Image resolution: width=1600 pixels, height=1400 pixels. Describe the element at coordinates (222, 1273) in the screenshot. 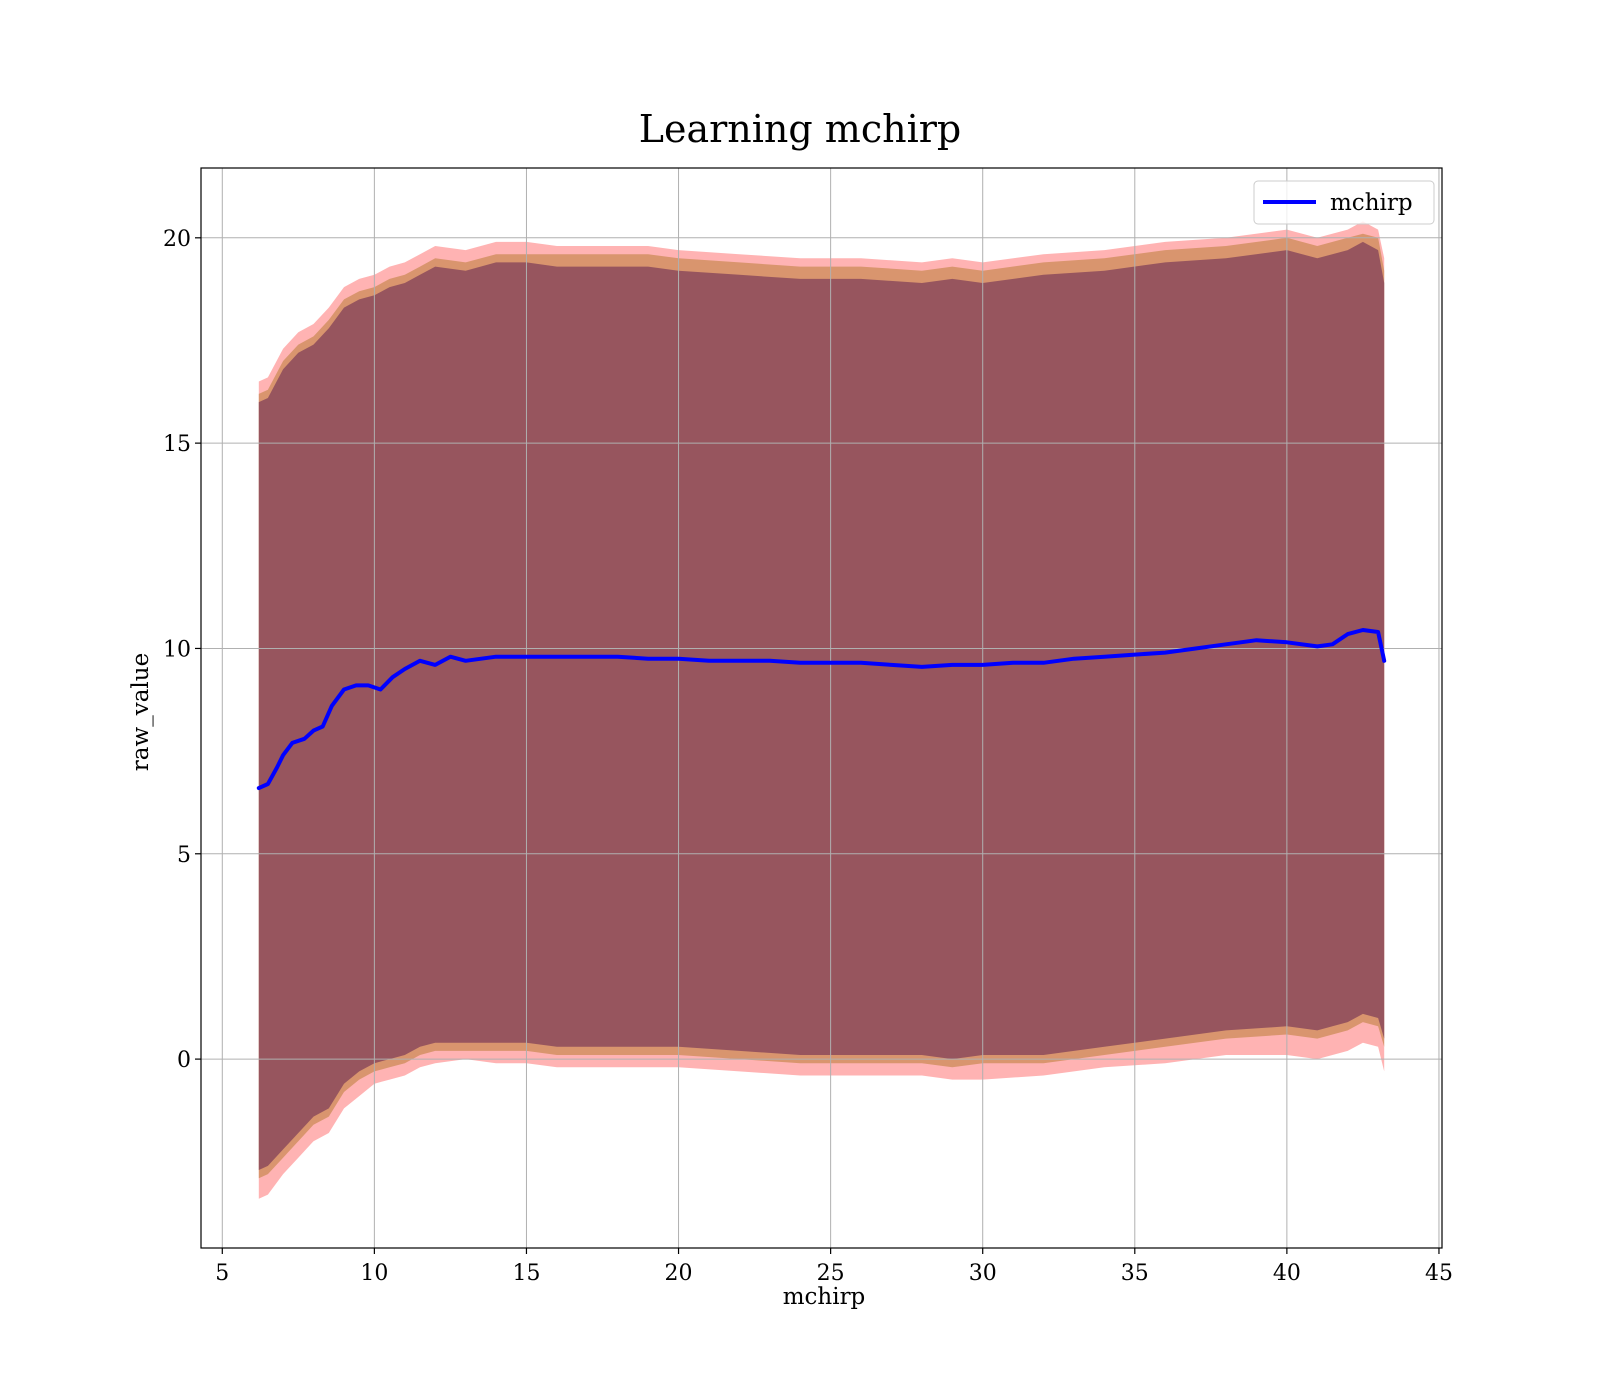

I see `x-tick-label: 5` at that location.